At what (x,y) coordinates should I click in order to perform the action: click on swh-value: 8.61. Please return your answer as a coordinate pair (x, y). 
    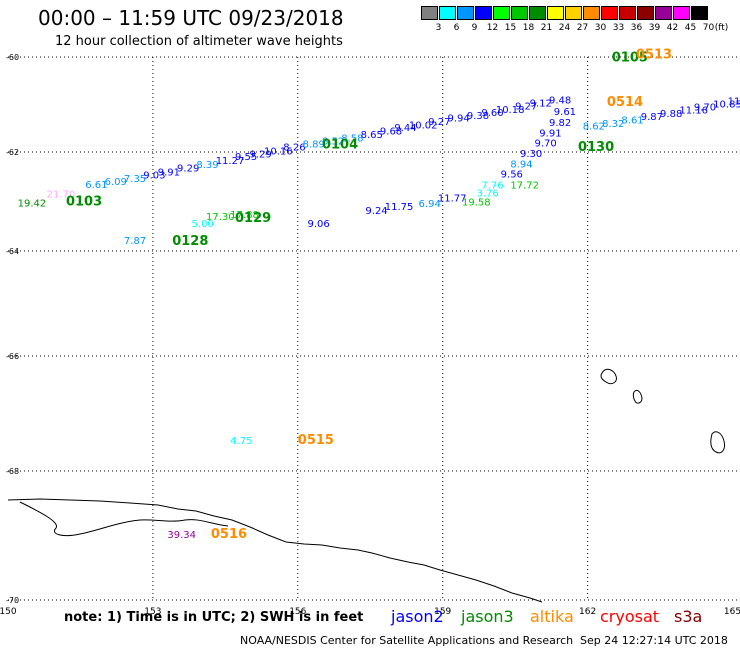
    Looking at the image, I should click on (632, 121).